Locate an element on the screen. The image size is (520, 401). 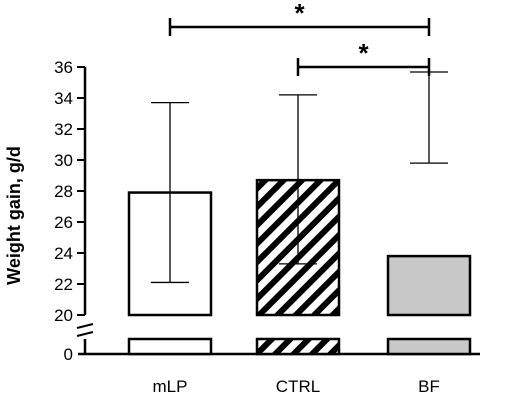
x-tick-label: mLP is located at coordinates (170, 386).